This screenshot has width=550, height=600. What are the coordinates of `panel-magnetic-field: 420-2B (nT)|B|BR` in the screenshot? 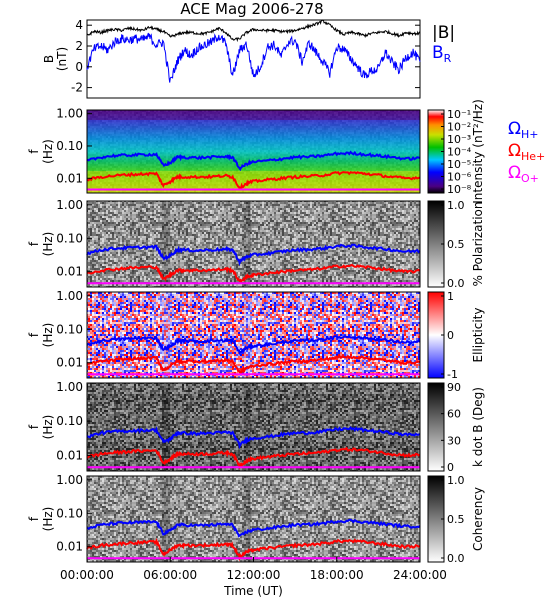 It's located at (248, 58).